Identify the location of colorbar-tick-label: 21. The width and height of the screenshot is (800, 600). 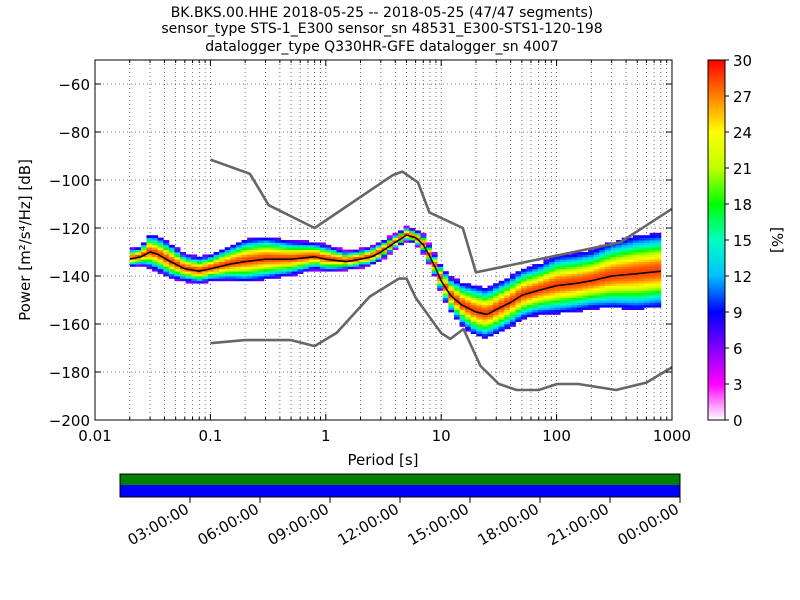
(742, 169).